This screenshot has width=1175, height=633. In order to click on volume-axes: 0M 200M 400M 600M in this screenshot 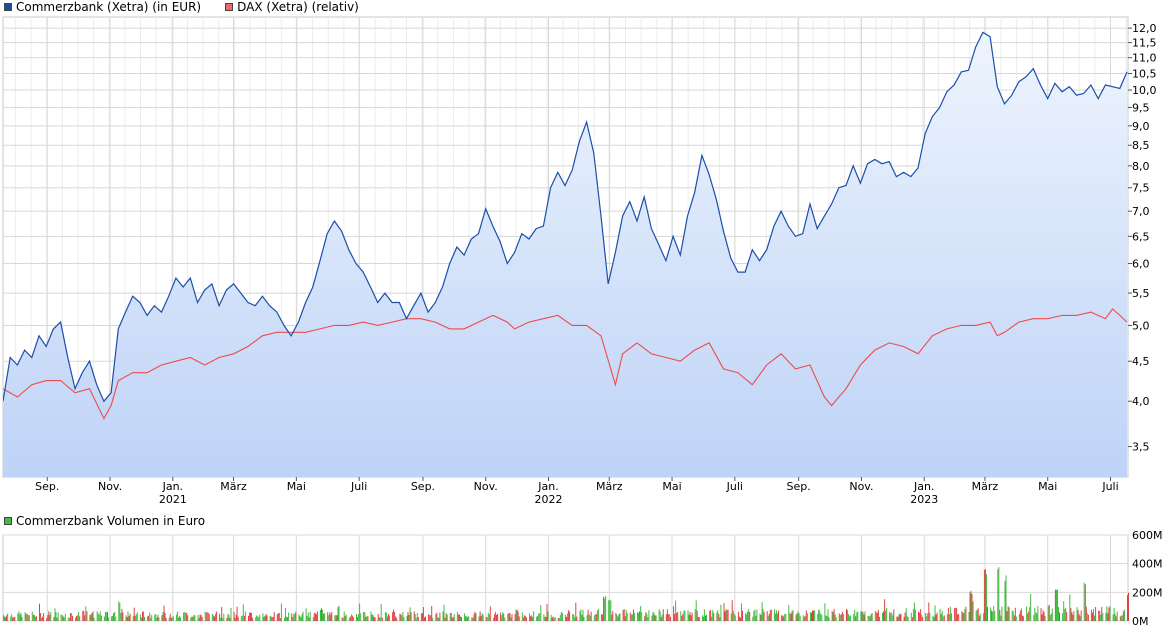, I will do `click(1147, 578)`.